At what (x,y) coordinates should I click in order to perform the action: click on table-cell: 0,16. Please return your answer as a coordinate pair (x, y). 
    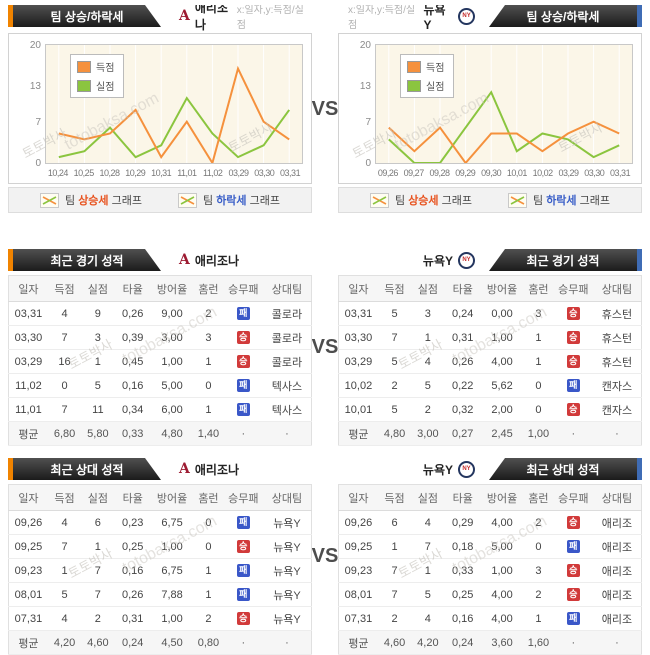
    Looking at the image, I should click on (132, 385).